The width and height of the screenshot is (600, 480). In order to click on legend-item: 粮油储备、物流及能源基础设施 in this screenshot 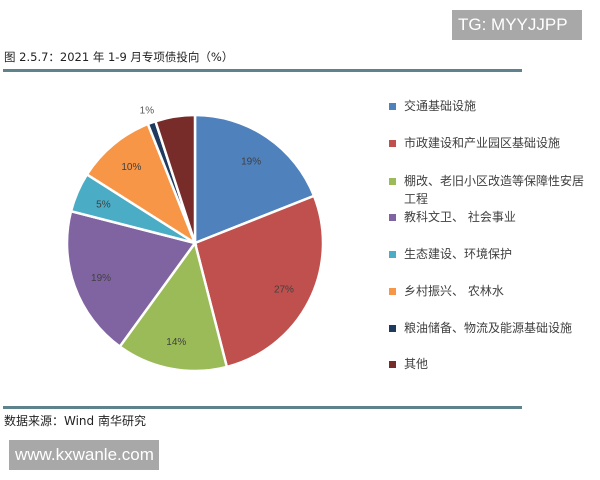, I will do `click(491, 328)`.